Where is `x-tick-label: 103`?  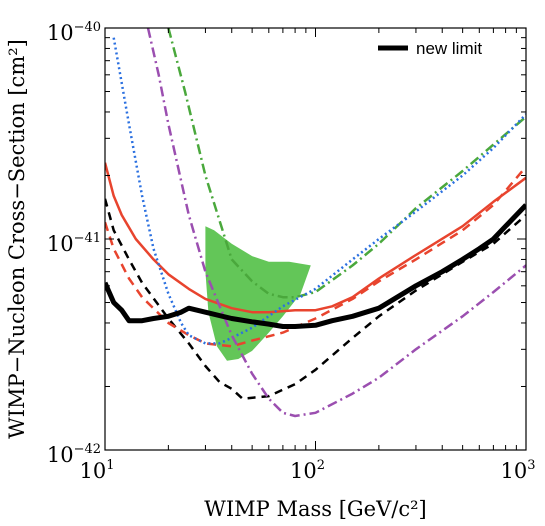 x-tick-label: 103 is located at coordinates (517, 470).